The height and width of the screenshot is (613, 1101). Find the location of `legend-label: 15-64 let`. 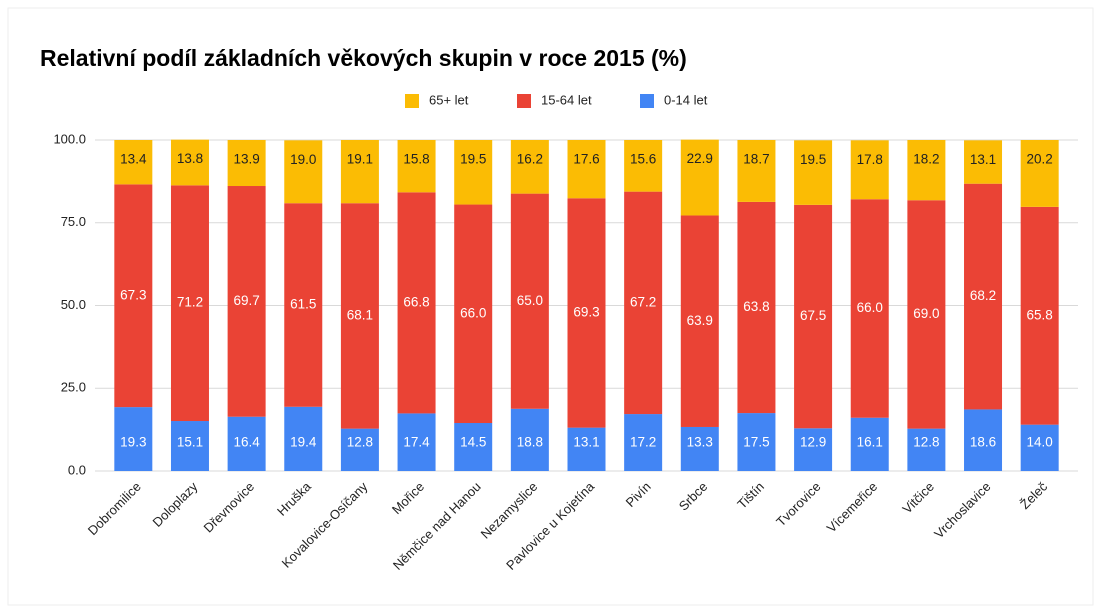

legend-label: 15-64 let is located at coordinates (566, 99).